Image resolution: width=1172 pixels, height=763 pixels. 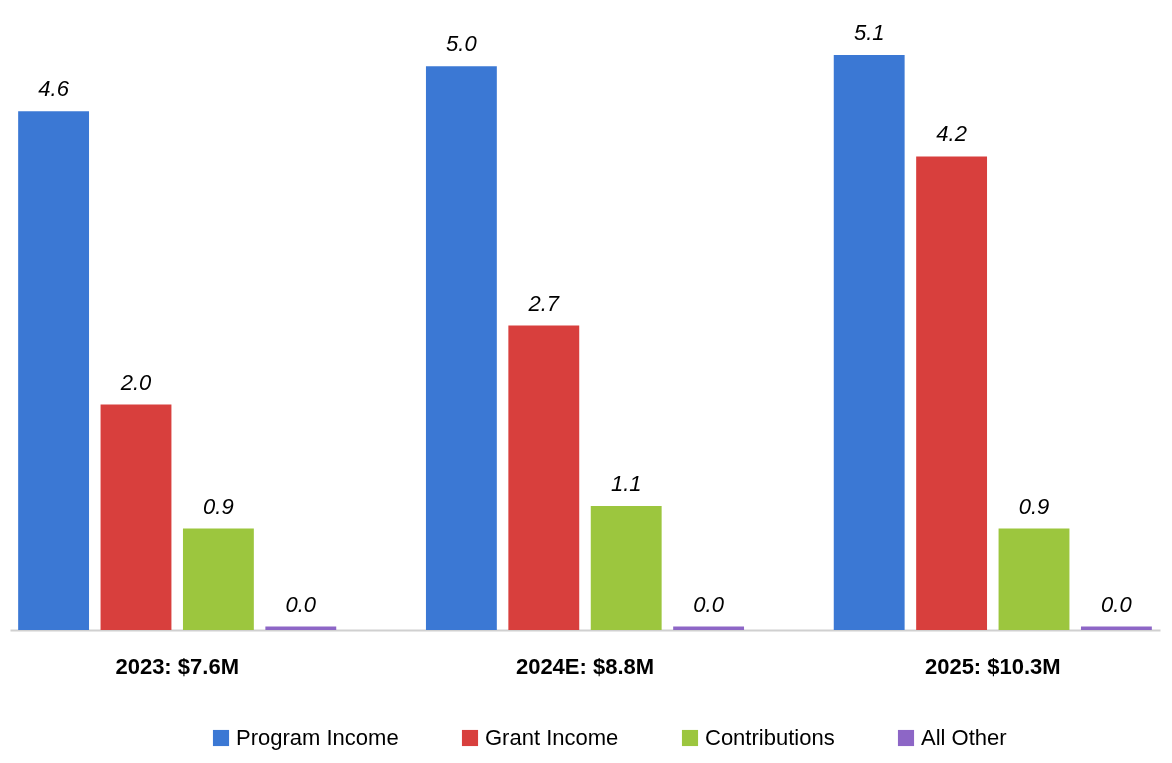 I want to click on legend-label: Contributions, so click(x=770, y=737).